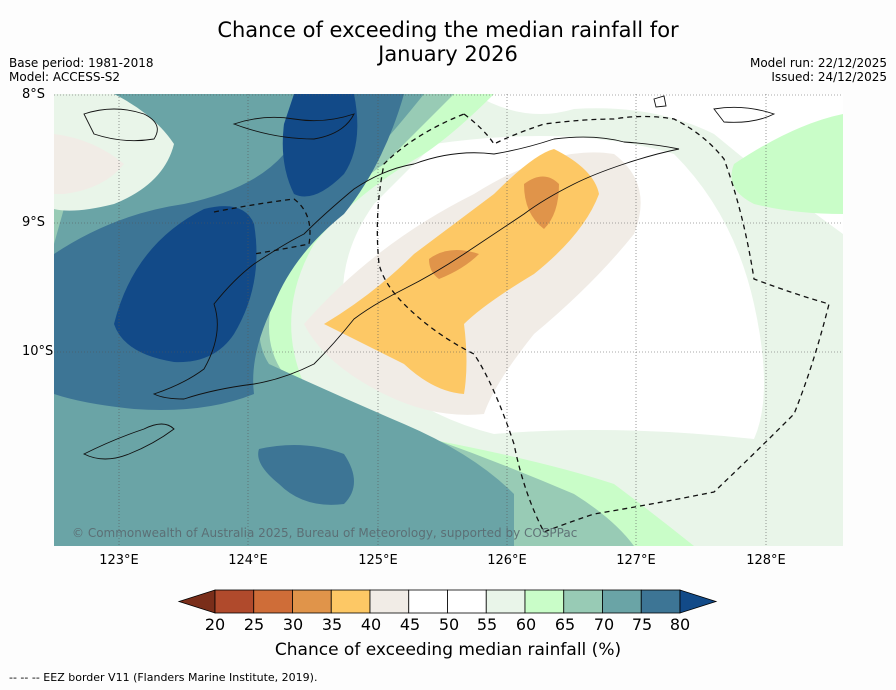 Image resolution: width=896 pixels, height=690 pixels. I want to click on colorbar-tick-45: 45, so click(410, 624).